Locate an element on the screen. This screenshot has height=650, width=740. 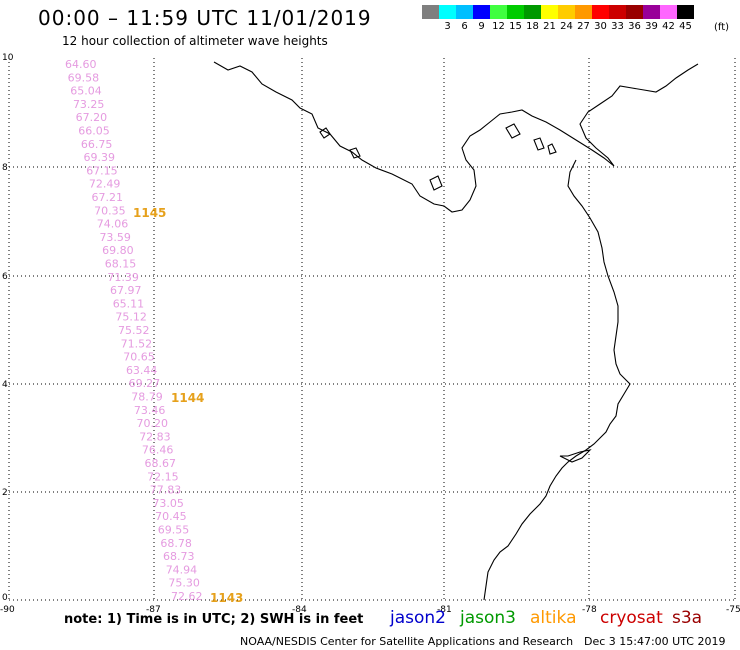
wave-height-value: 70.20 is located at coordinates (153, 423).